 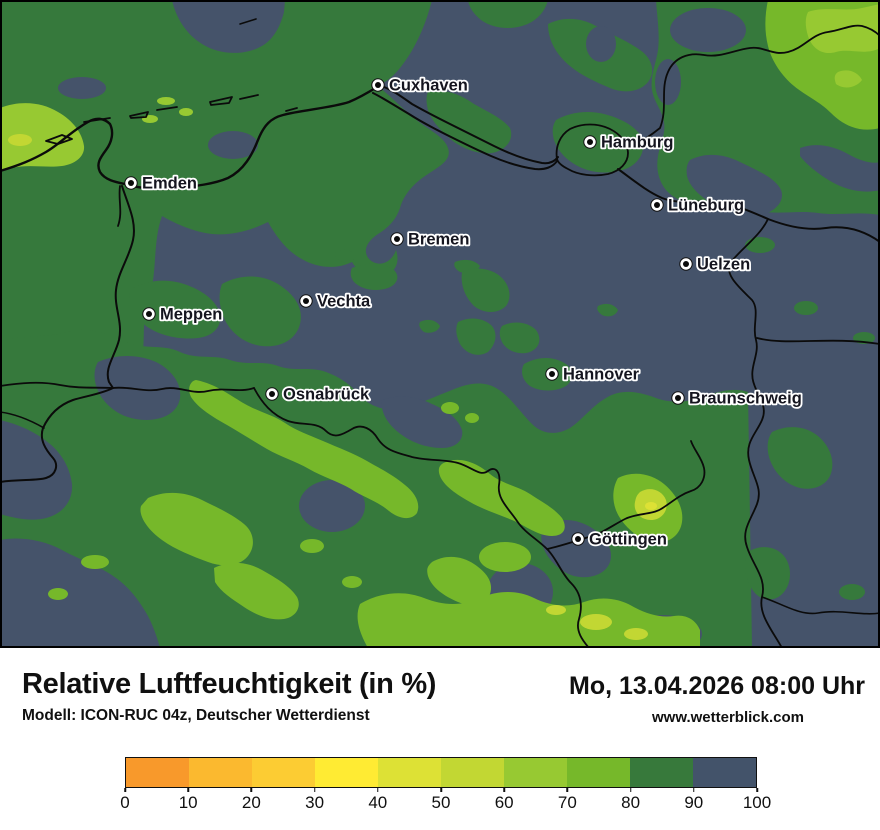 What do you see at coordinates (628, 540) in the screenshot?
I see `city-label: Göttingen` at bounding box center [628, 540].